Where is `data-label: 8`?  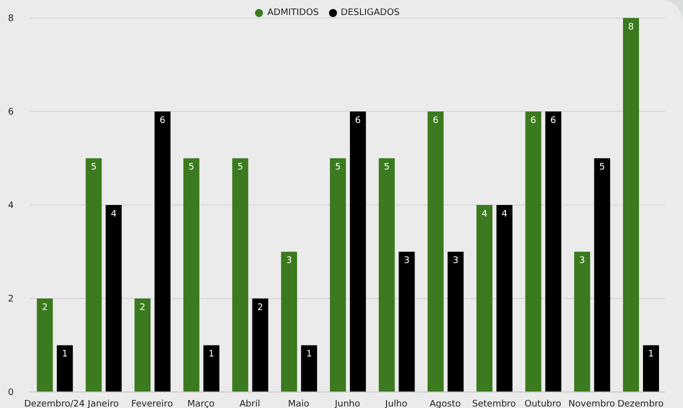 data-label: 8 is located at coordinates (631, 27).